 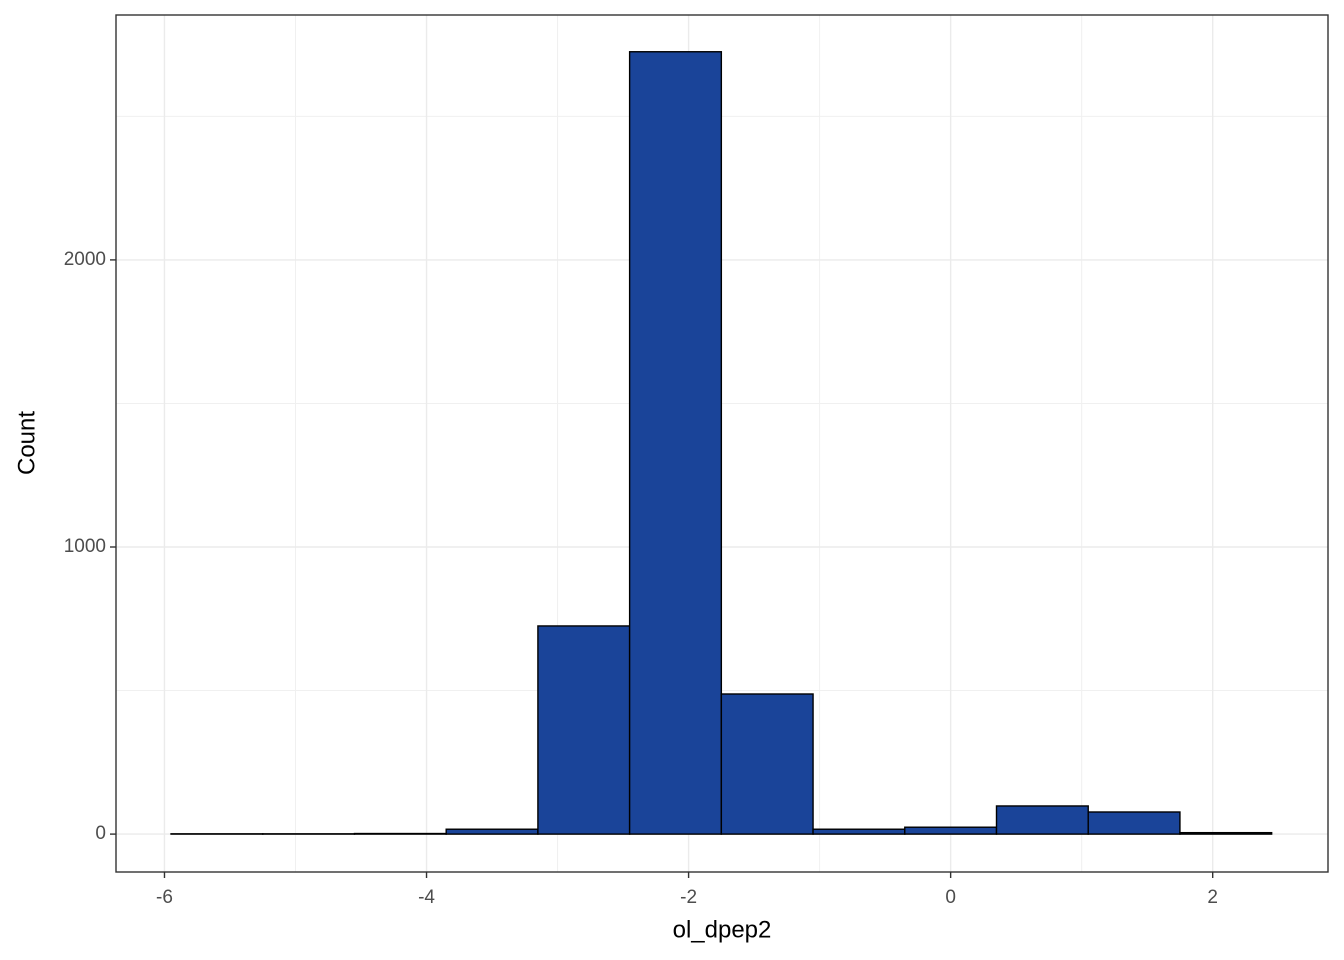 I want to click on x-tick-label: 2, so click(x=1212, y=897).